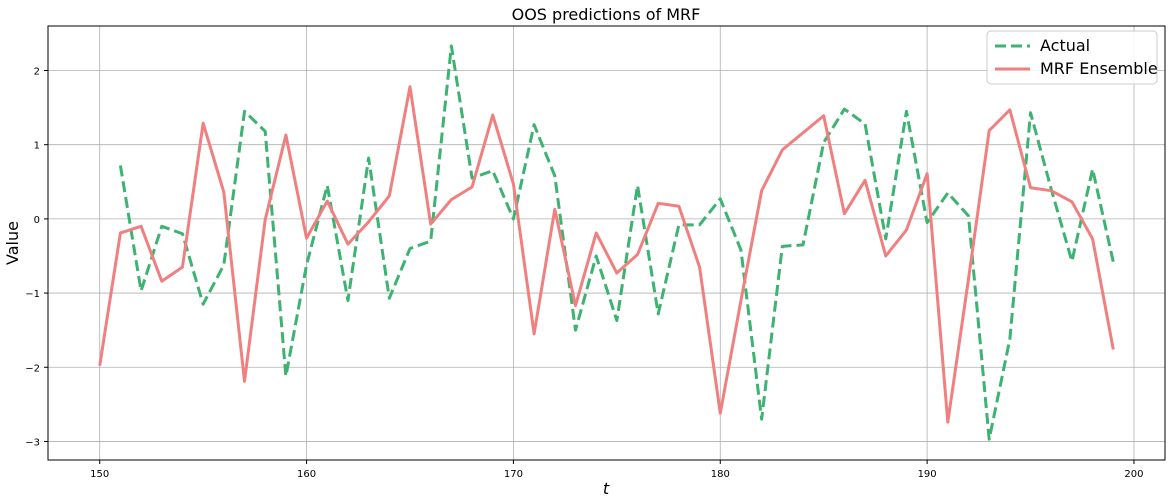 Image resolution: width=1171 pixels, height=504 pixels. Describe the element at coordinates (36, 257) in the screenshot. I see `y-axis-ticks: −3 −2 −1 0 1 2` at that location.